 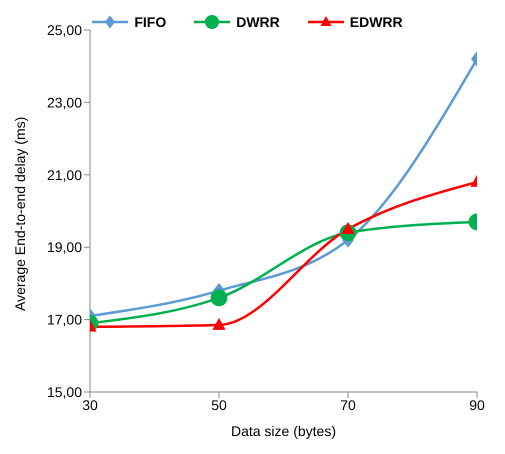 What do you see at coordinates (64, 102) in the screenshot?
I see `y-tick-label: 23,00` at bounding box center [64, 102].